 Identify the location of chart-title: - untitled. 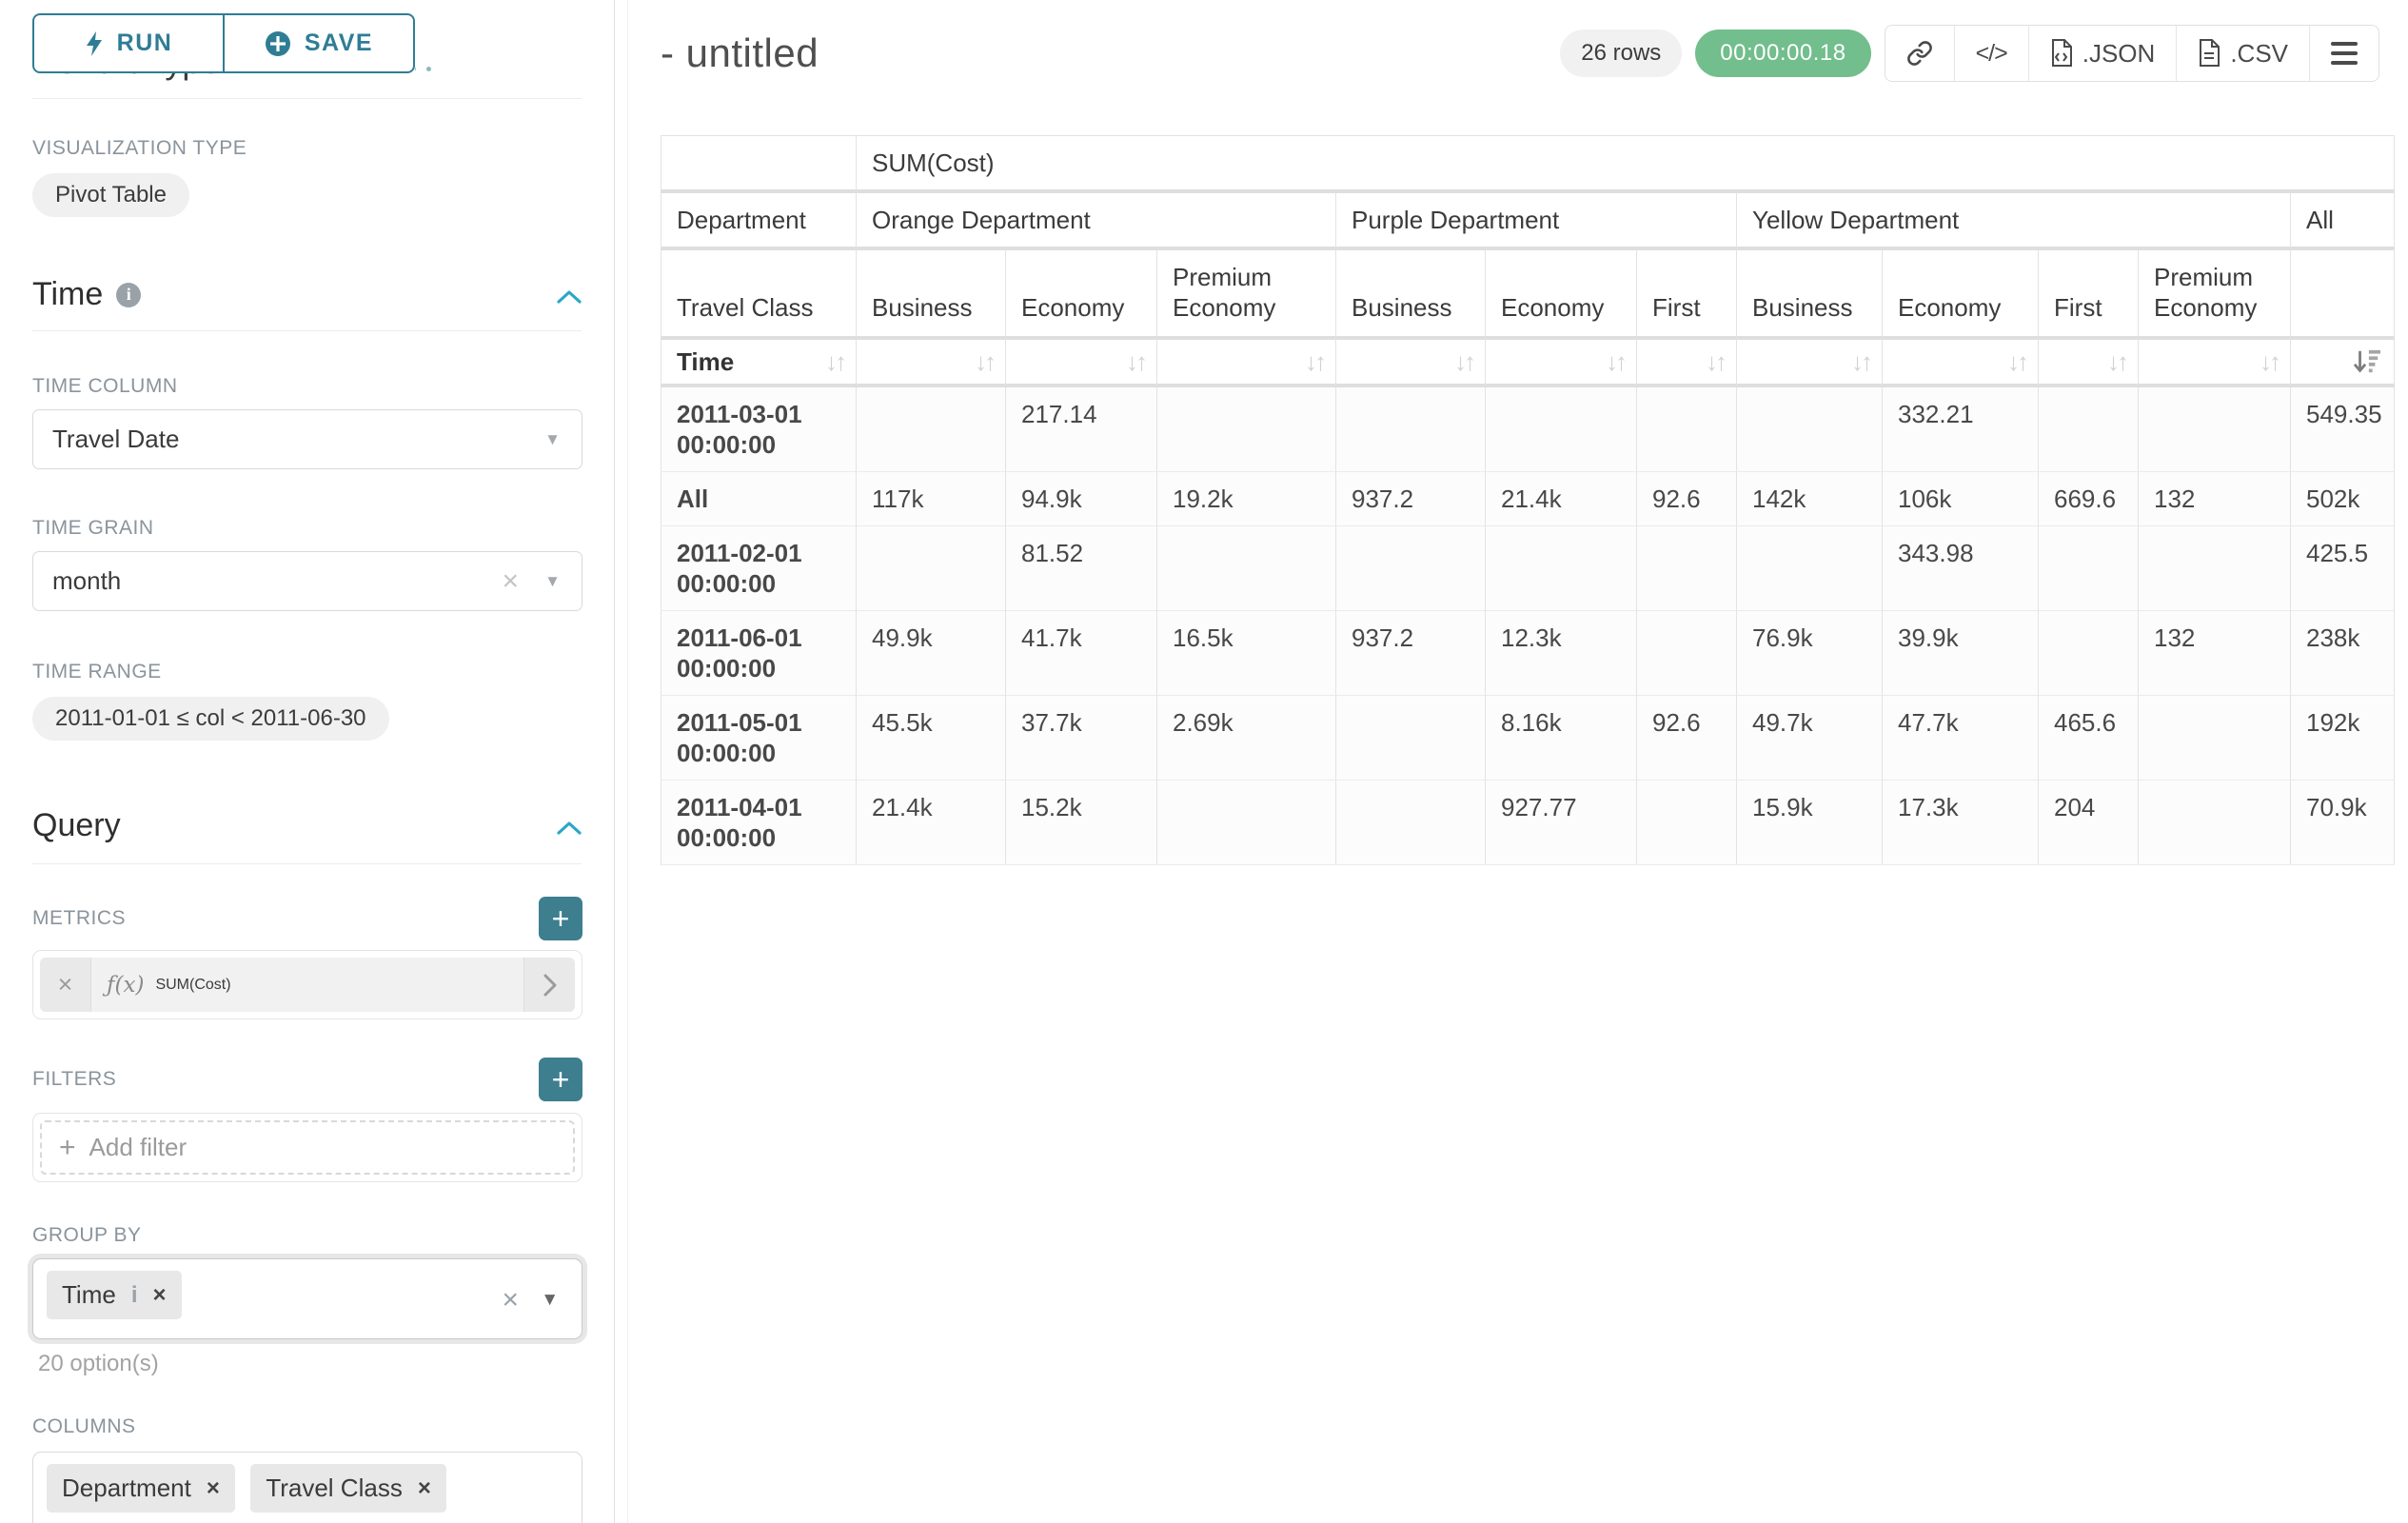
(740, 53).